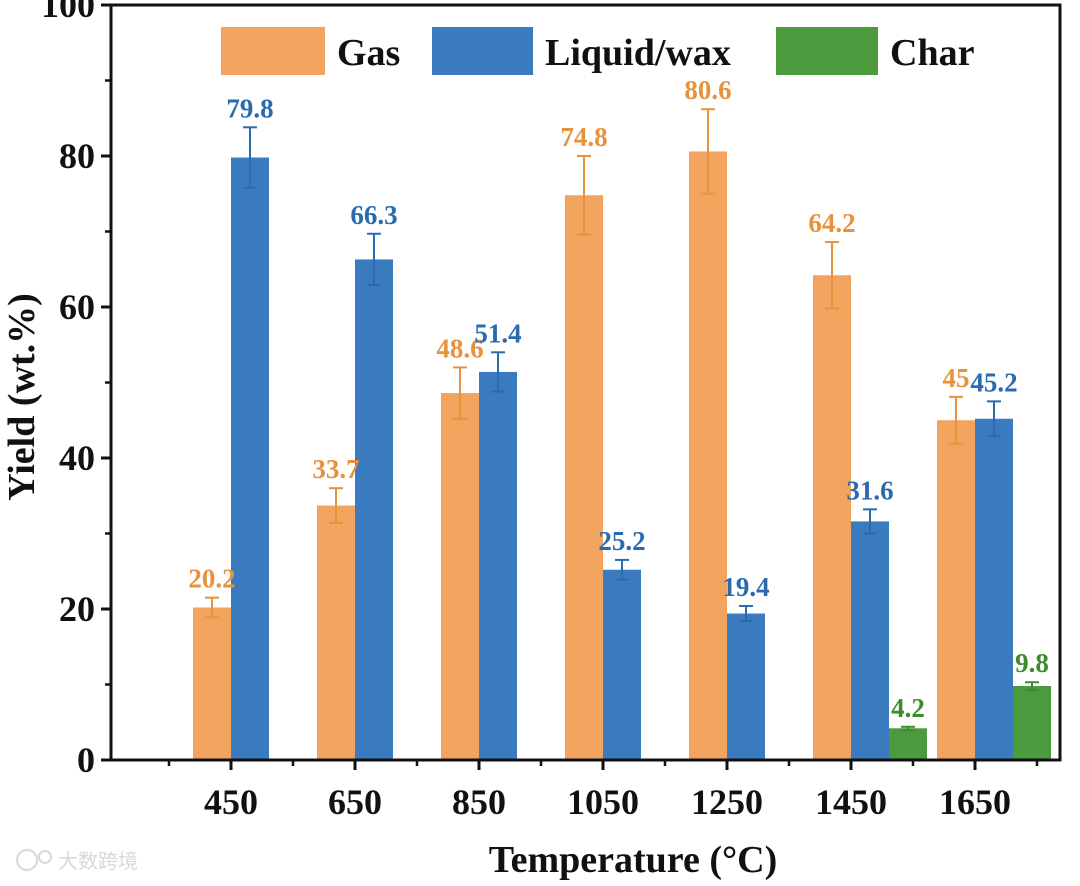 This screenshot has height=886, width=1080. Describe the element at coordinates (1032, 663) in the screenshot. I see `data-label-char-1650: 9.8` at that location.